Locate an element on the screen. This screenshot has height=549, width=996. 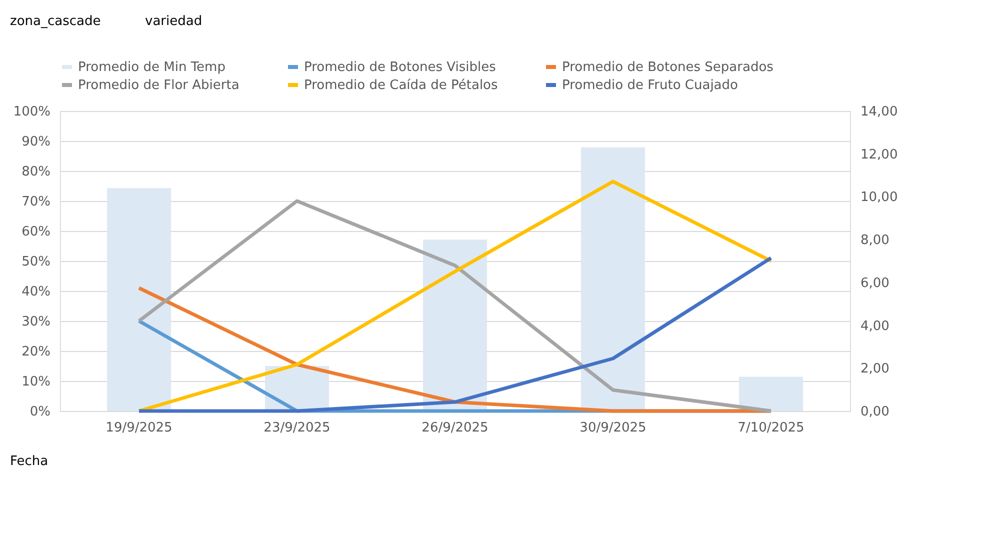
text: variedad is located at coordinates (173, 21).